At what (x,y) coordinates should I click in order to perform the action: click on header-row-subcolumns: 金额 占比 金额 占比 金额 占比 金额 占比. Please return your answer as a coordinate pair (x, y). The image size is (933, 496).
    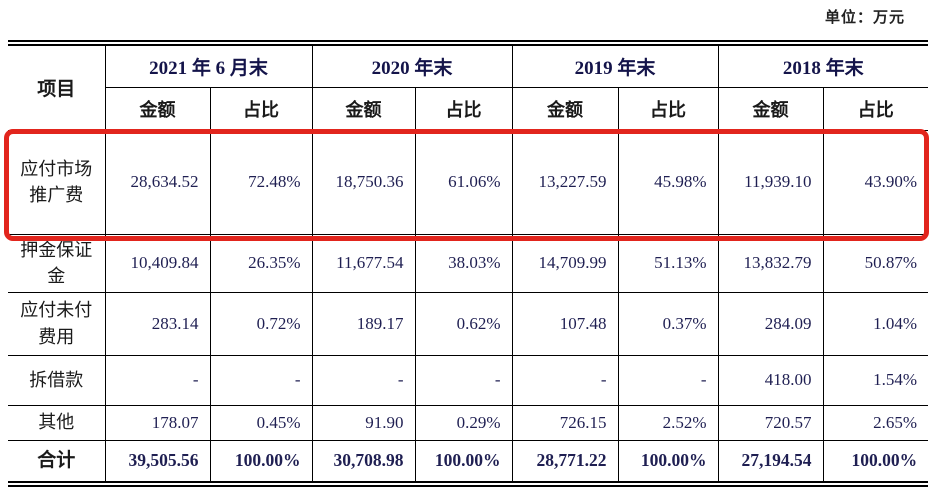
    Looking at the image, I should click on (468, 108).